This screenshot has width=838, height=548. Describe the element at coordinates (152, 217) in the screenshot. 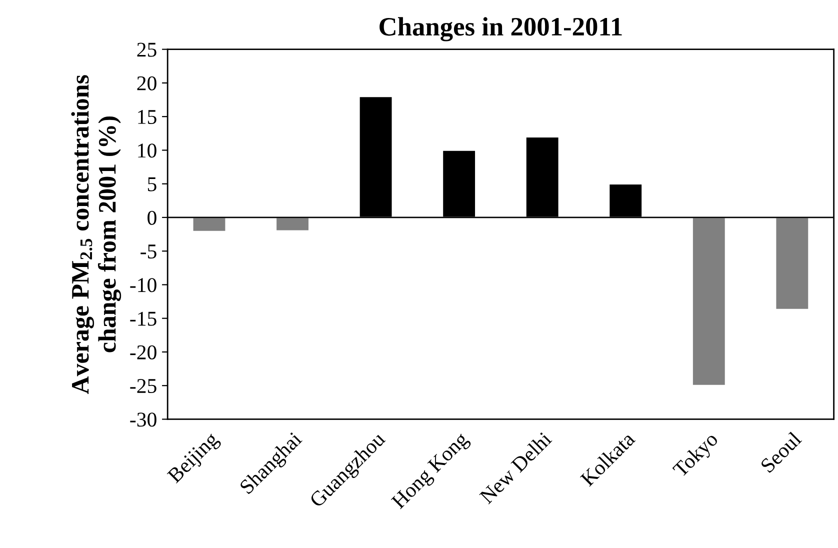

I see `y-tick-label: 0` at that location.